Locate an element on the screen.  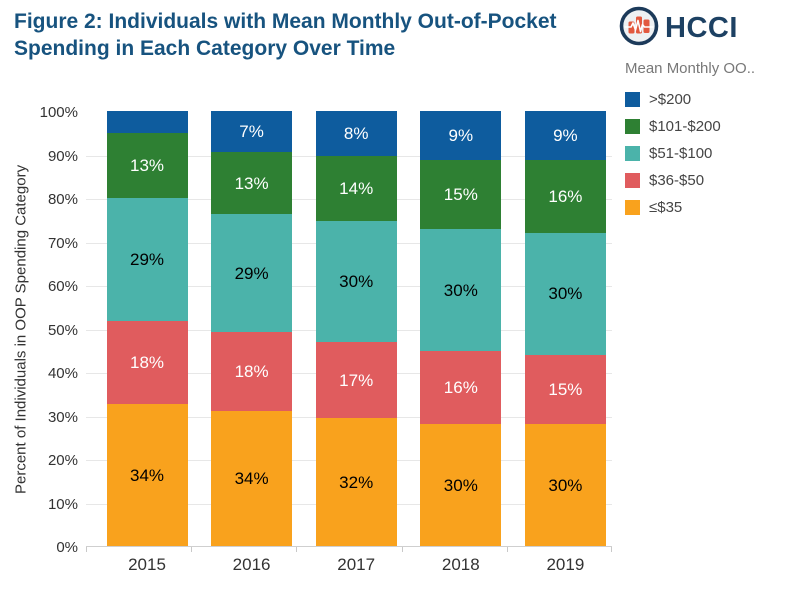
bar-column: 9% 15% 30% 16% 30% is located at coordinates (461, 328).